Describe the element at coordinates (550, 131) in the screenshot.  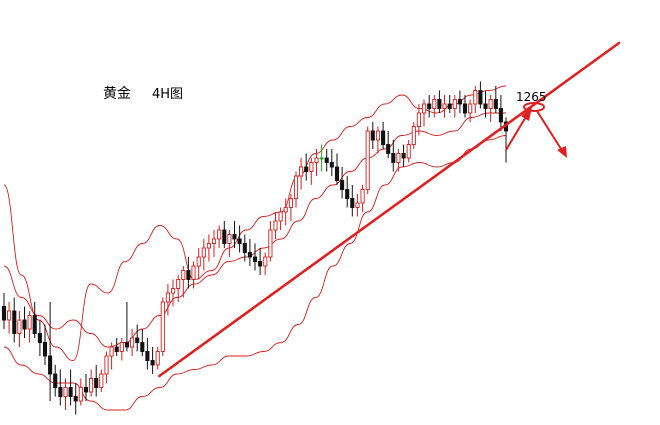
I see `decline-arrow` at that location.